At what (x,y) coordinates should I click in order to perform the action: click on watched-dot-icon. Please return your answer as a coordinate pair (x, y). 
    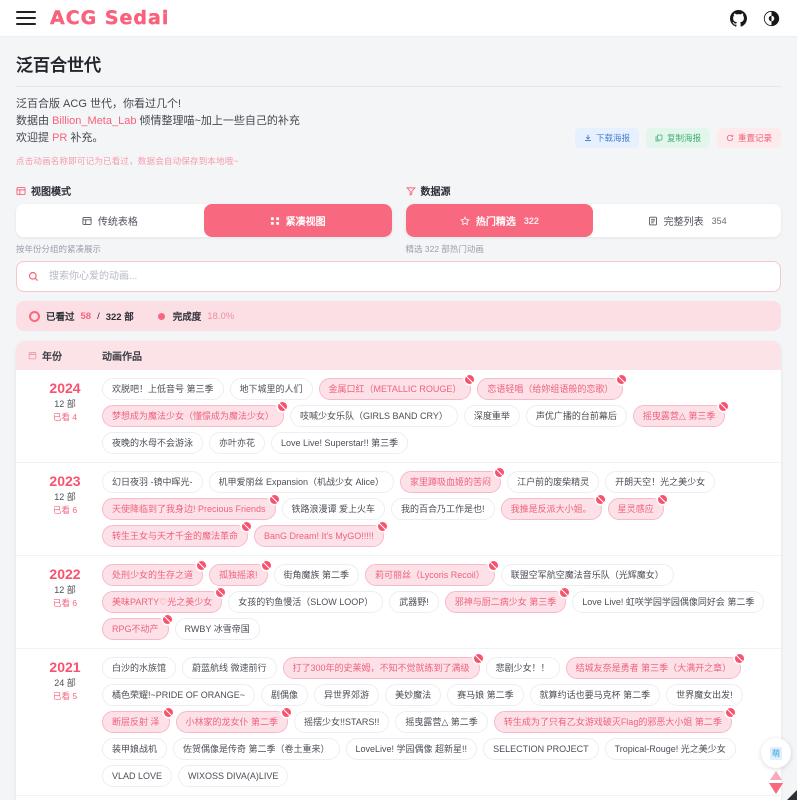
    Looking at the image, I should click on (34, 316).